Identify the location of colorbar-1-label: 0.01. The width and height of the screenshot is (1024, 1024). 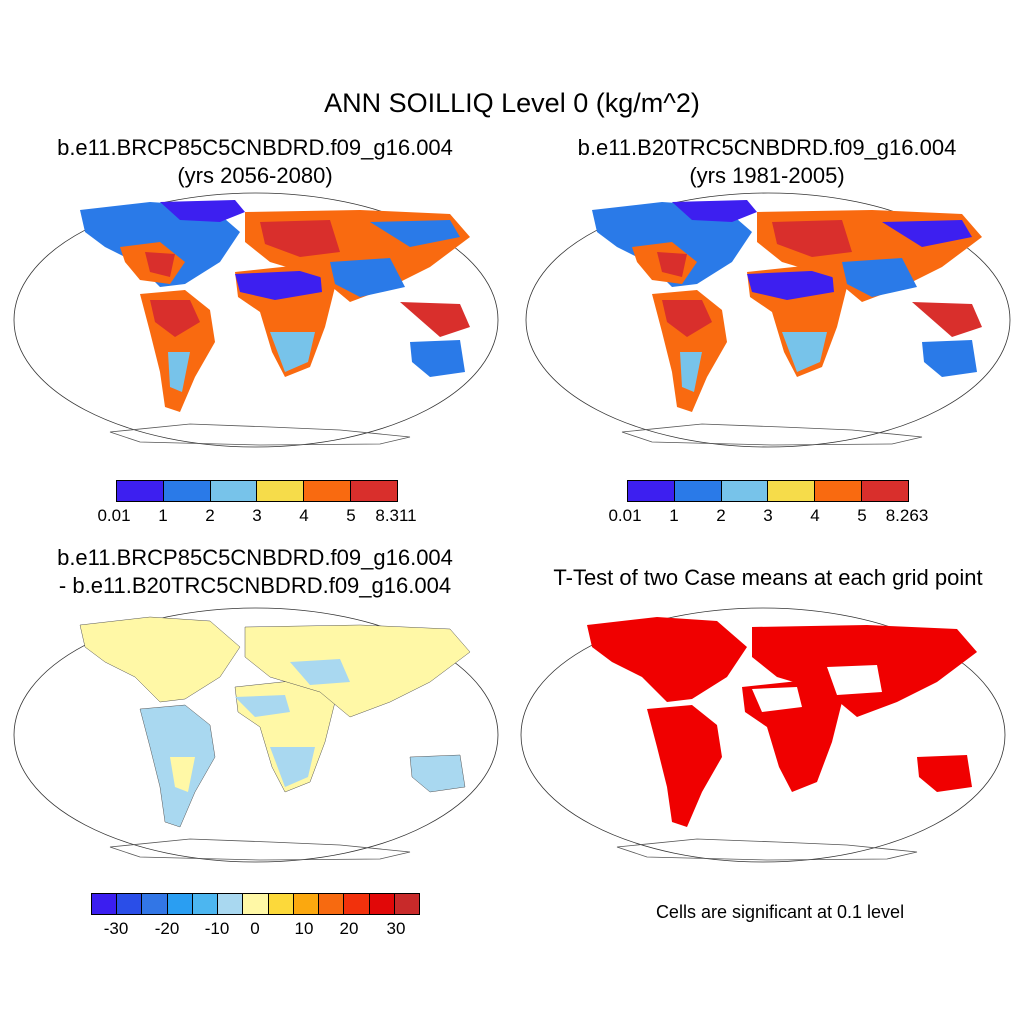
(114, 515).